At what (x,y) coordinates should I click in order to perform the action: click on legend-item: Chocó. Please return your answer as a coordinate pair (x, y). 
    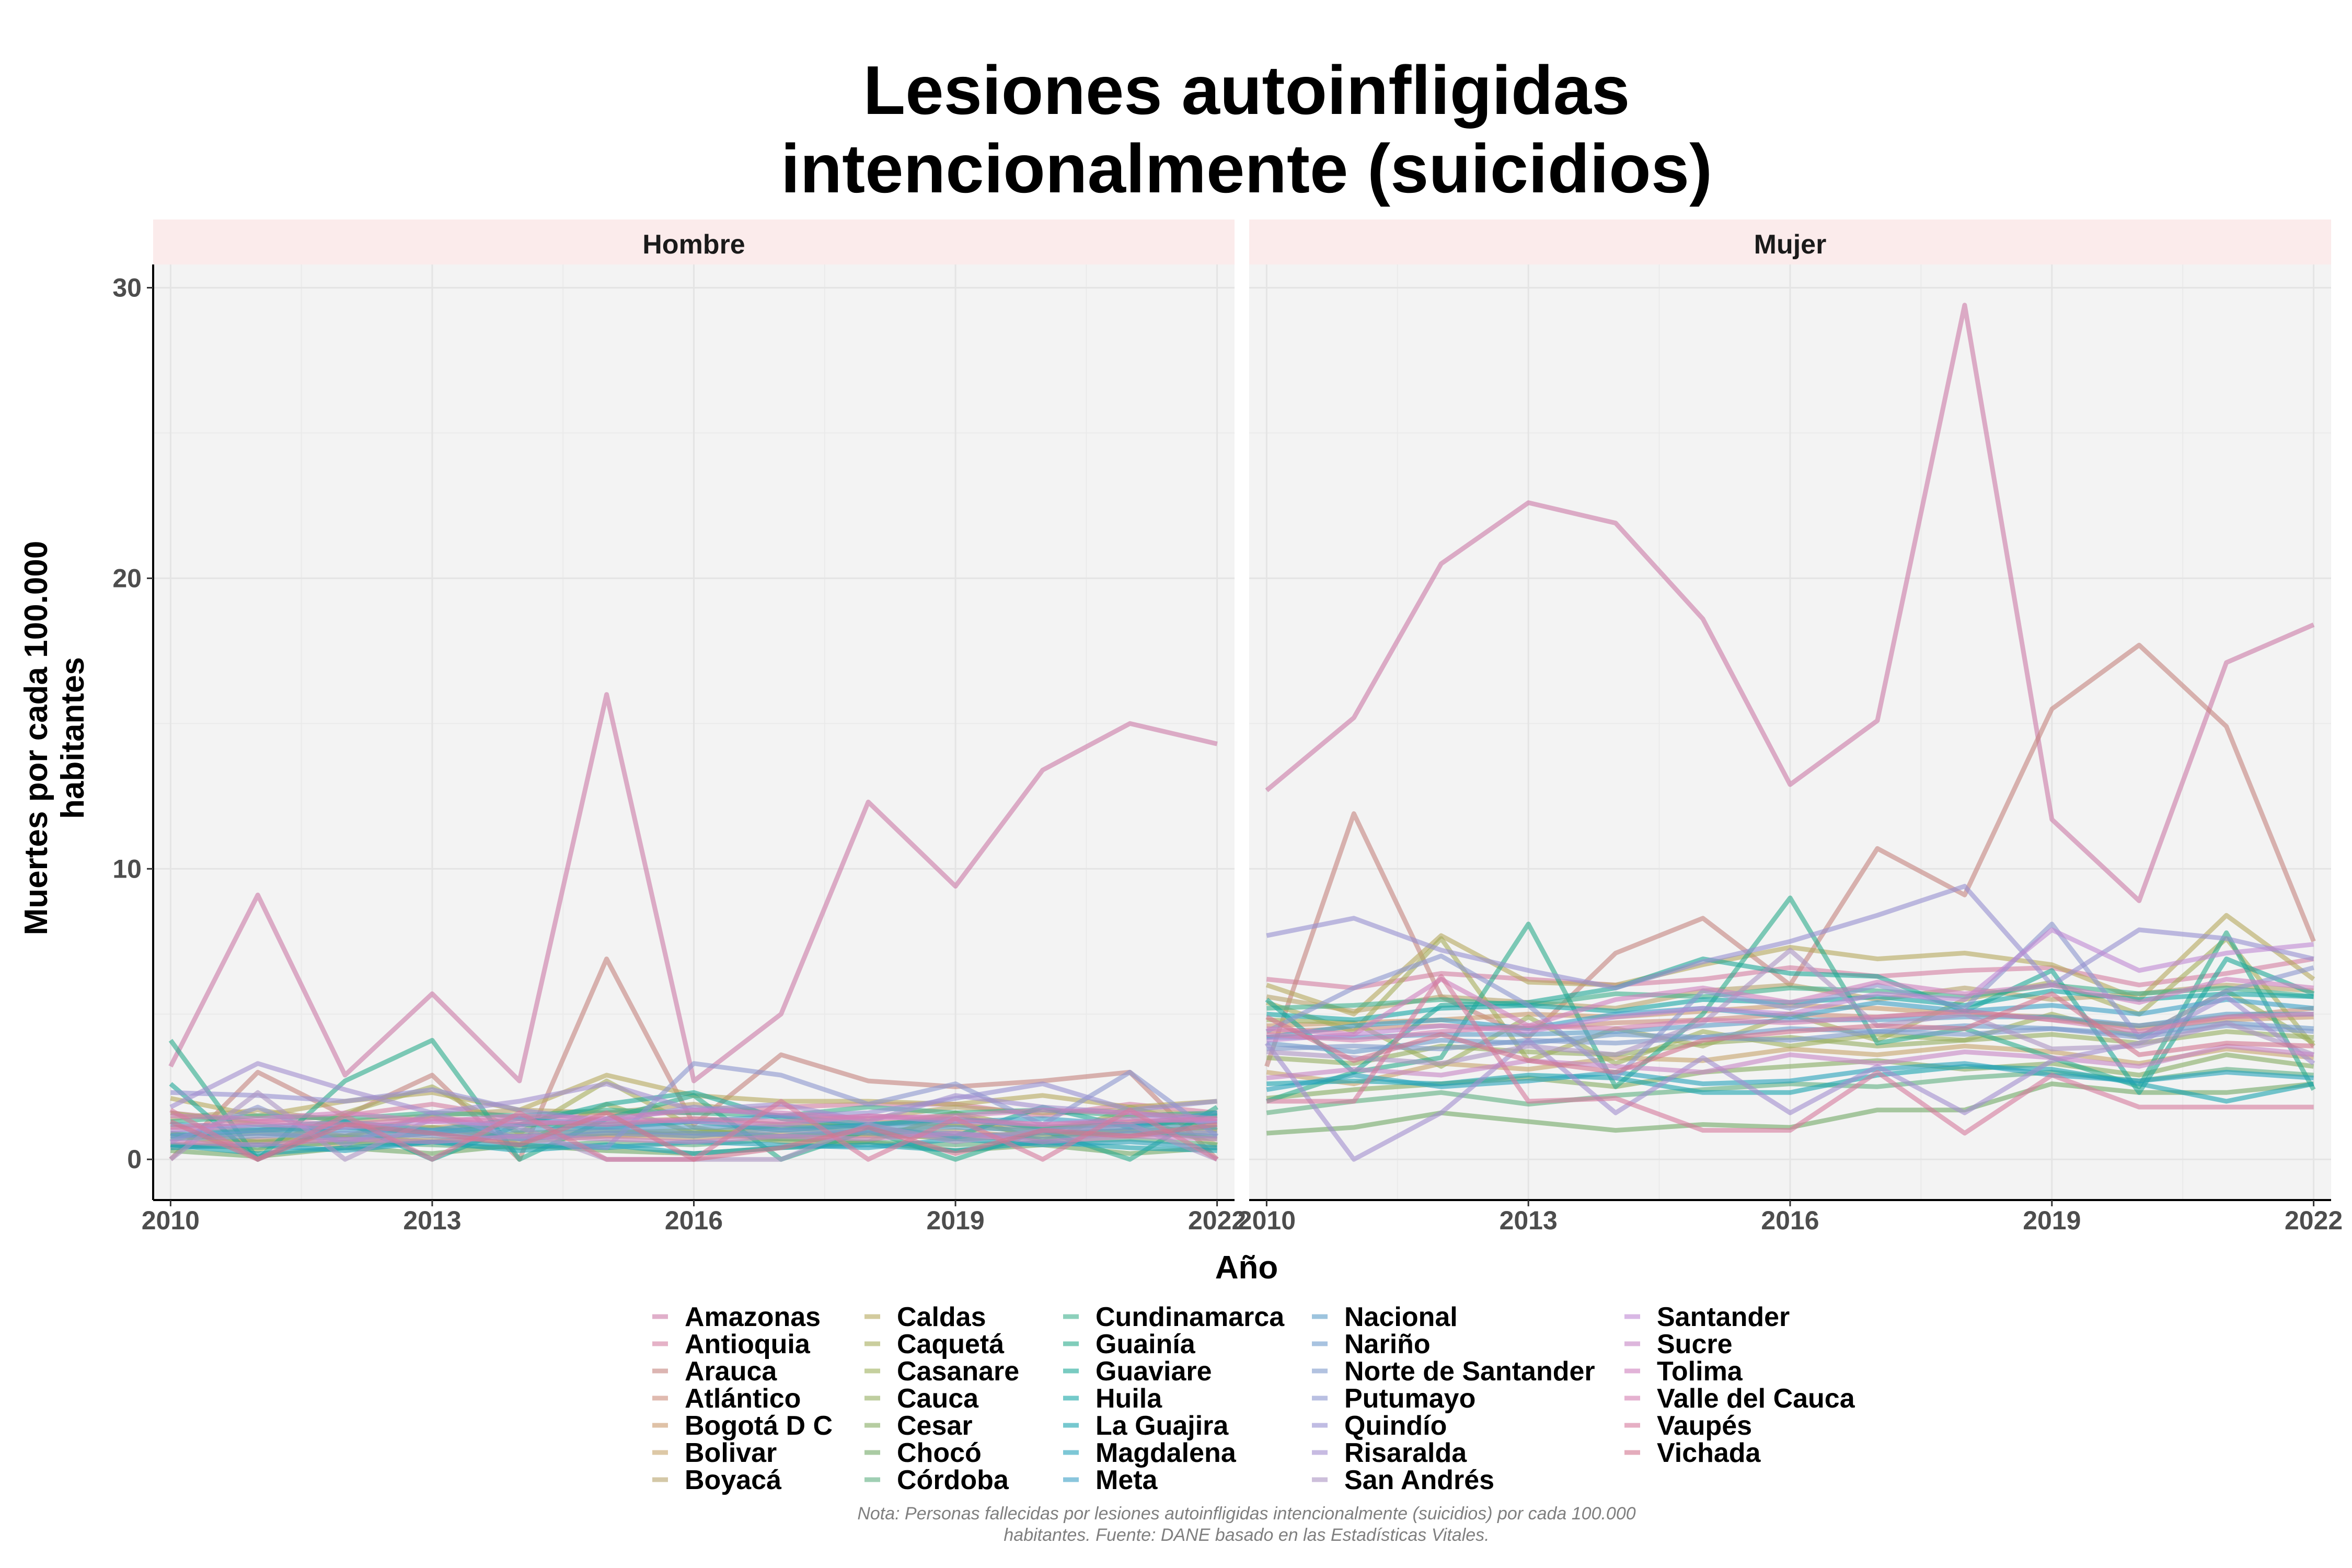
    Looking at the image, I should click on (923, 1453).